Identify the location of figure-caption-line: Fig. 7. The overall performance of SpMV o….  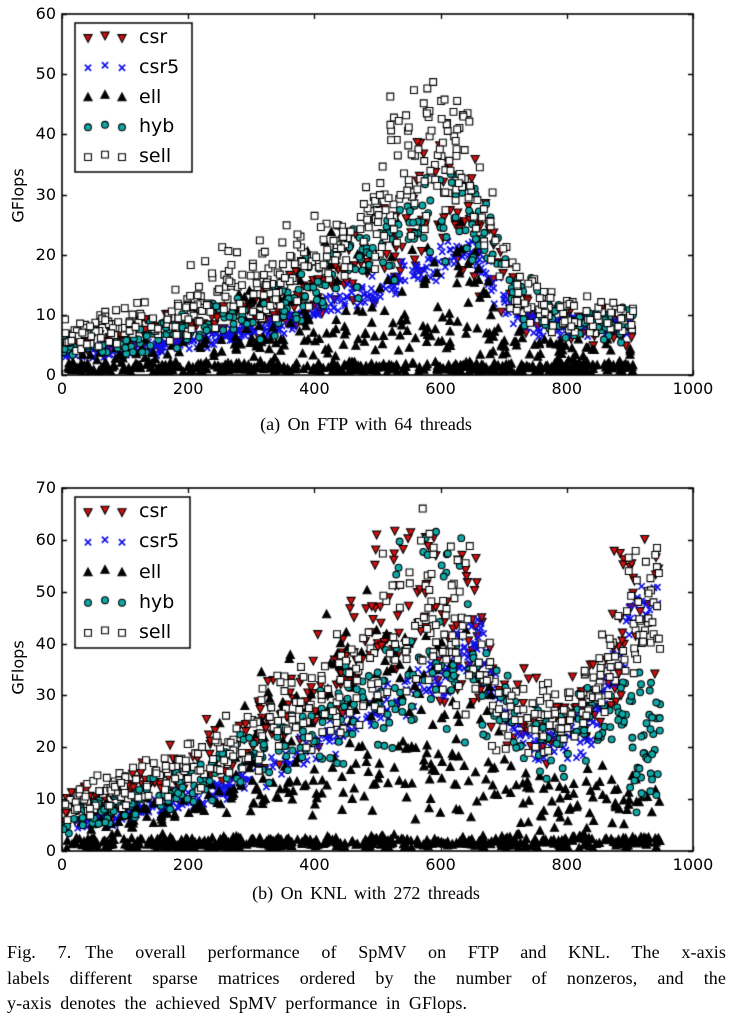
(366, 953).